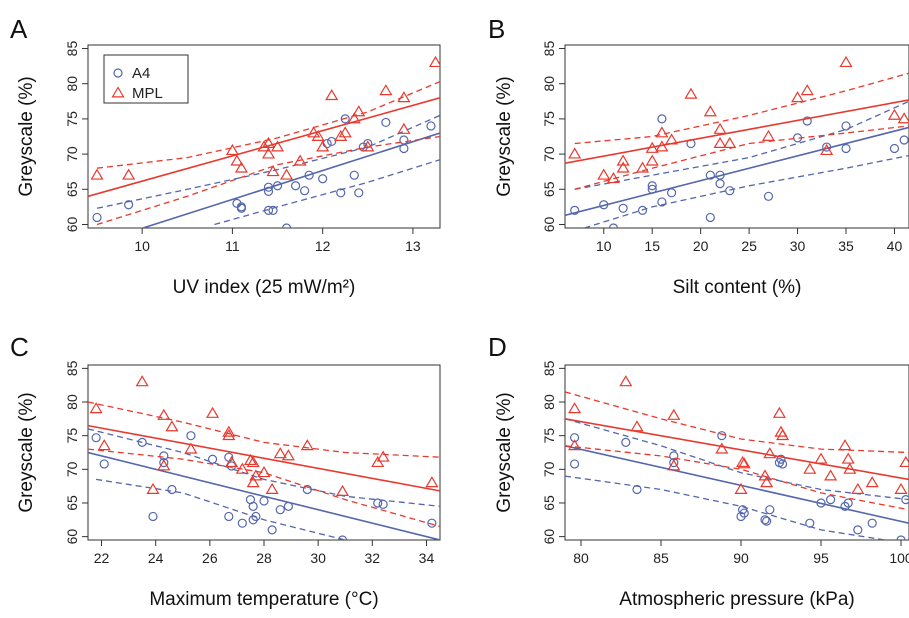 The image size is (909, 618). I want to click on x-tick-label: 30, so click(798, 246).